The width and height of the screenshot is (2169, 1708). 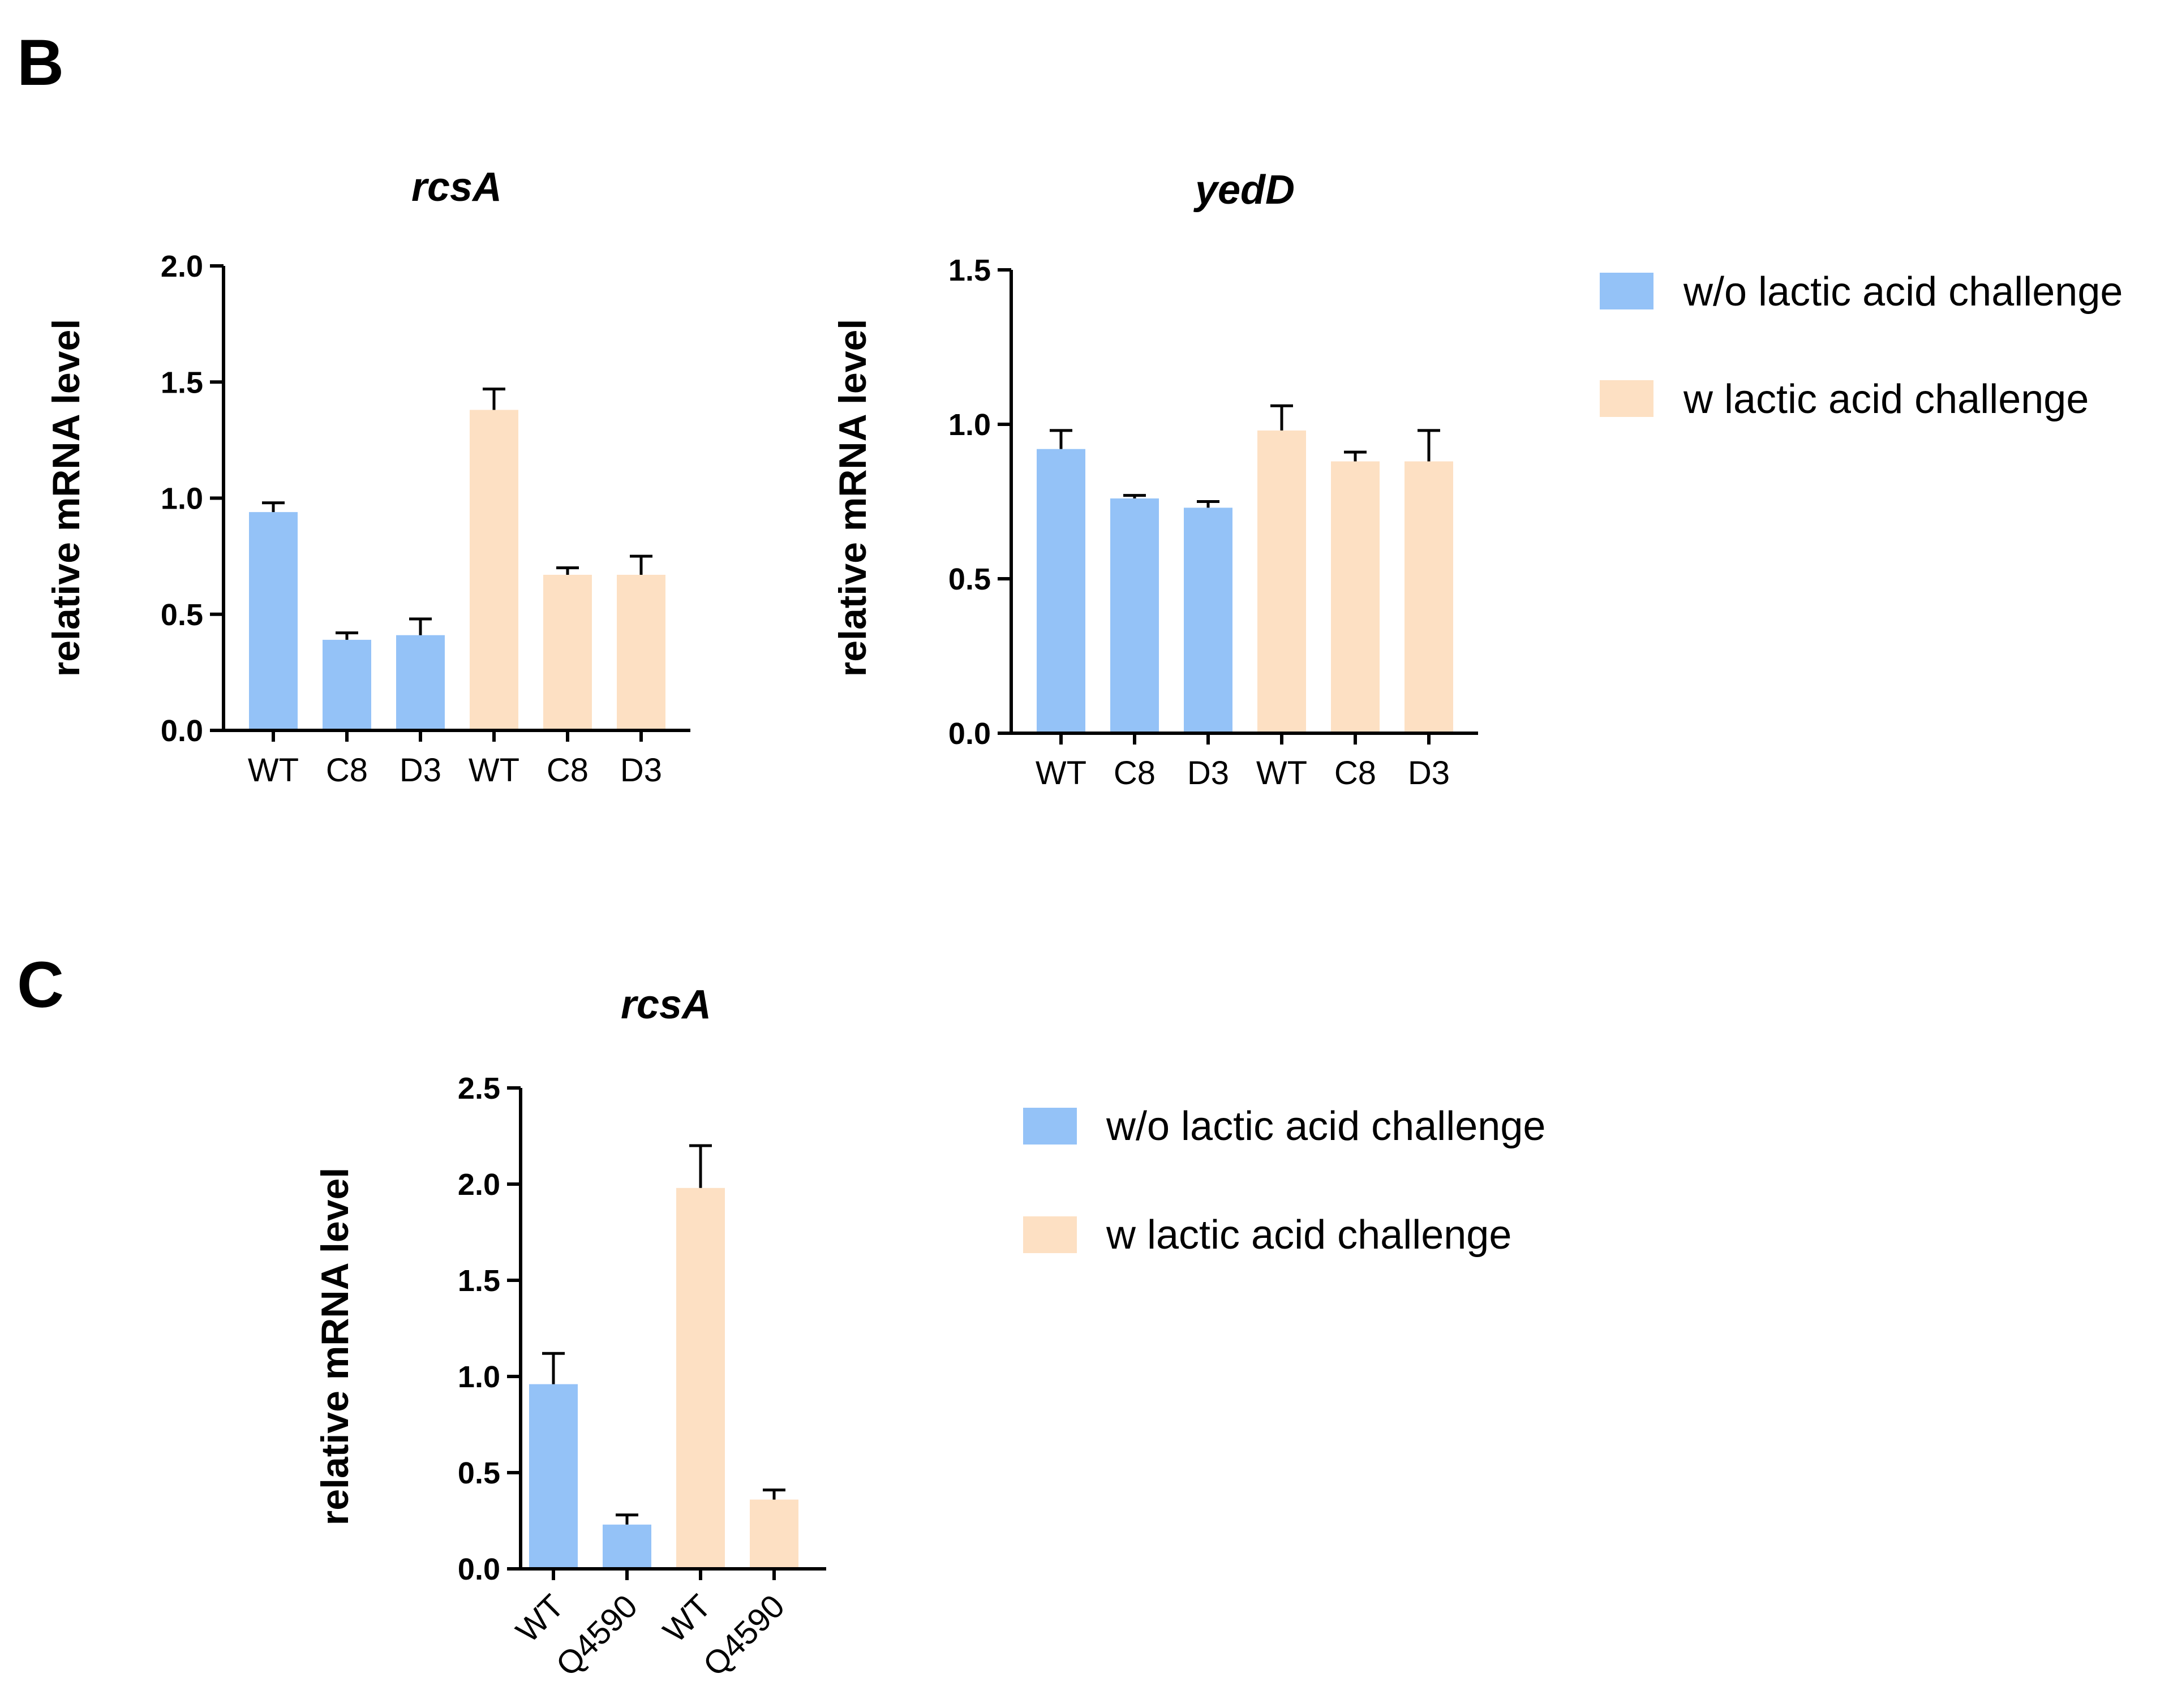 What do you see at coordinates (1244, 190) in the screenshot?
I see `chart-title: yedD` at bounding box center [1244, 190].